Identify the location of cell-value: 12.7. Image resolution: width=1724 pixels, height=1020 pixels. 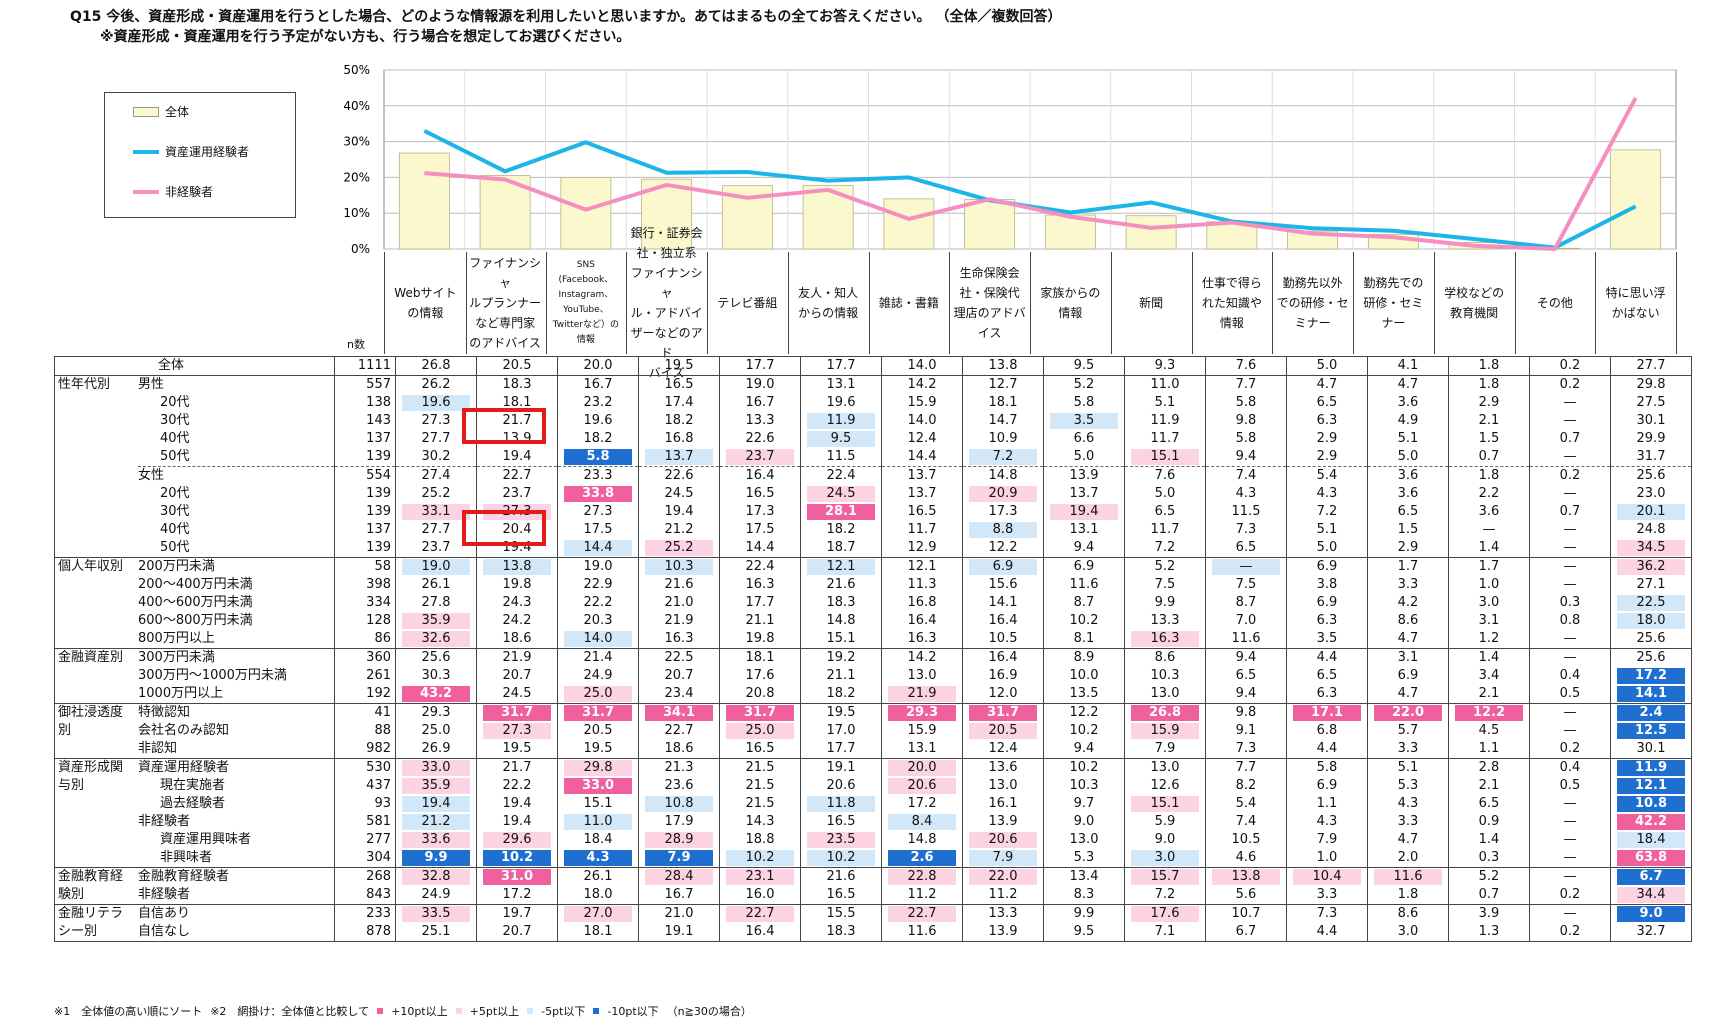
(1003, 384).